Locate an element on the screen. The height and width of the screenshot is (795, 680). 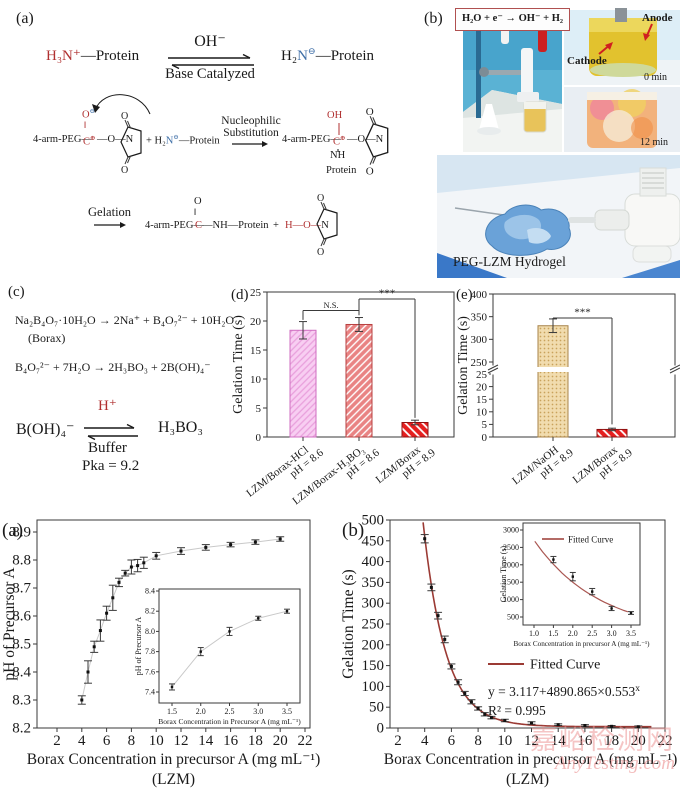
double-bond: ‖ is located at coordinates (195, 212).